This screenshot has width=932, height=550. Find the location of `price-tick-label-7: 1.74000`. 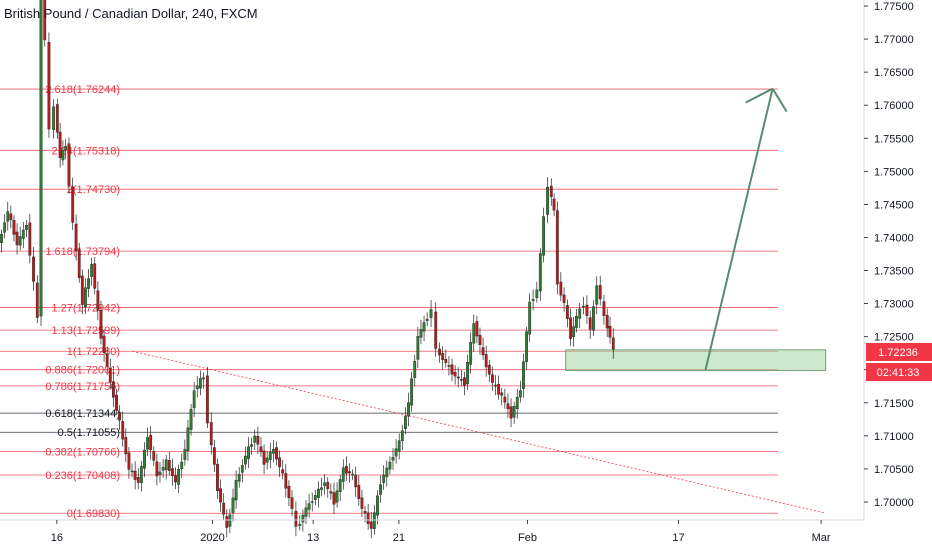

price-tick-label-7: 1.74000 is located at coordinates (894, 238).